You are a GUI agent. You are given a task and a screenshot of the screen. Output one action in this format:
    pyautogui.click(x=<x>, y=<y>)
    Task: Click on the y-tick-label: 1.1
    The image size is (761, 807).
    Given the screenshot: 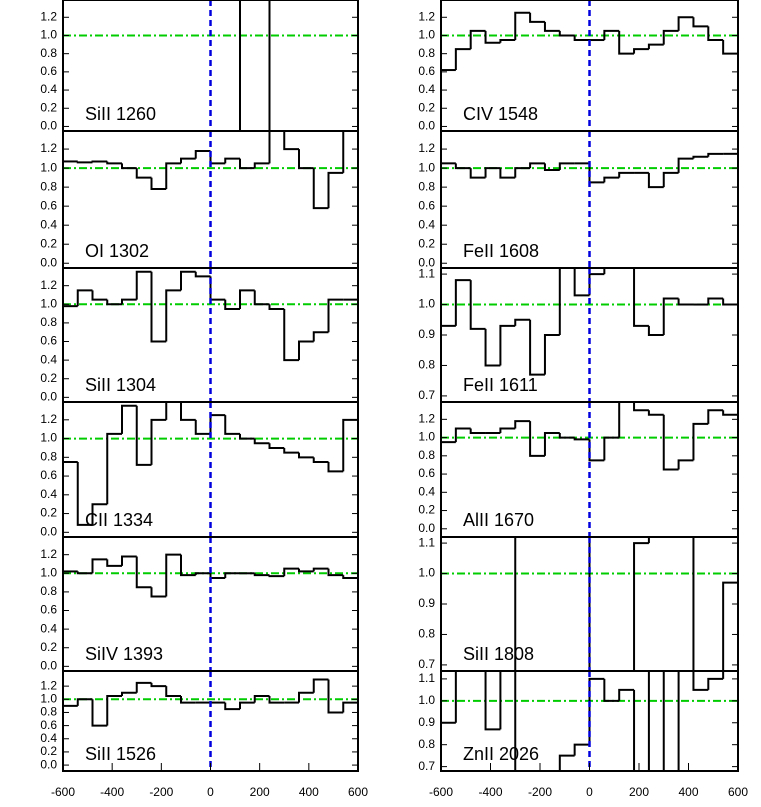 What is the action you would take?
    pyautogui.click(x=426, y=678)
    